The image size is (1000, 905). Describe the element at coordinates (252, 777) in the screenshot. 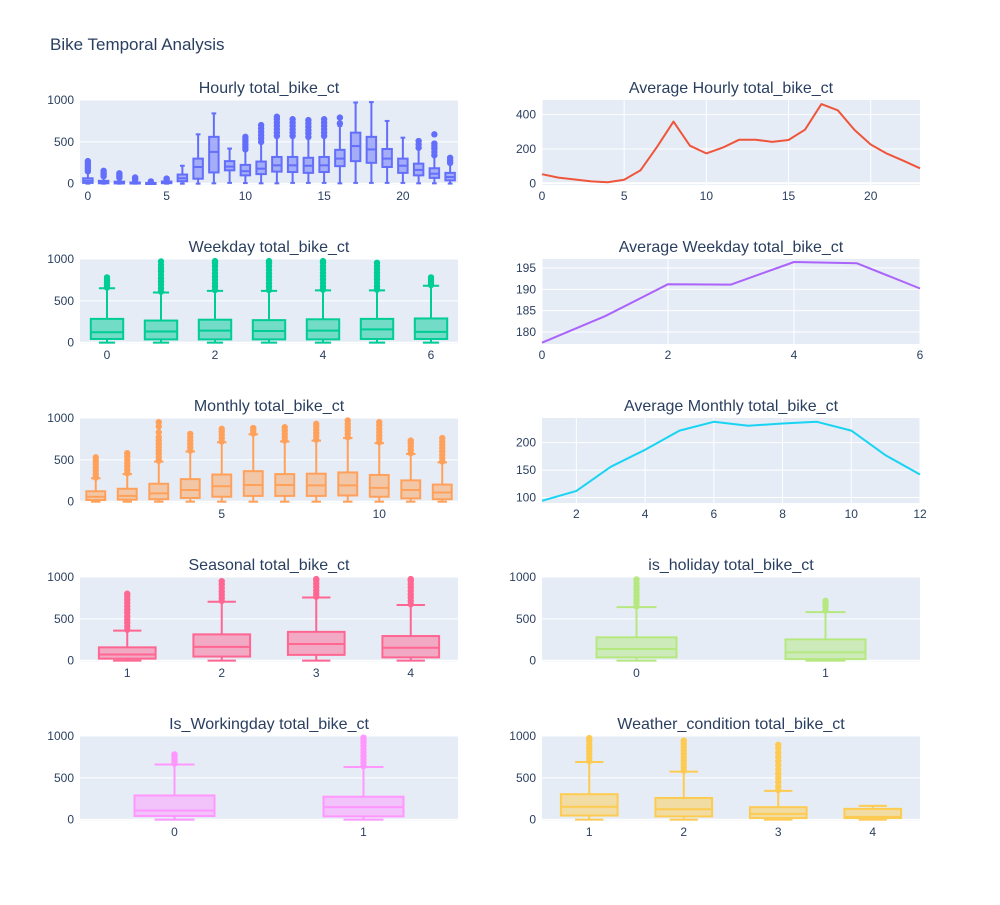

I see `subplot-workingday-box: Is_Workingday total_bike_ct 0 500 1000 0 1` at that location.